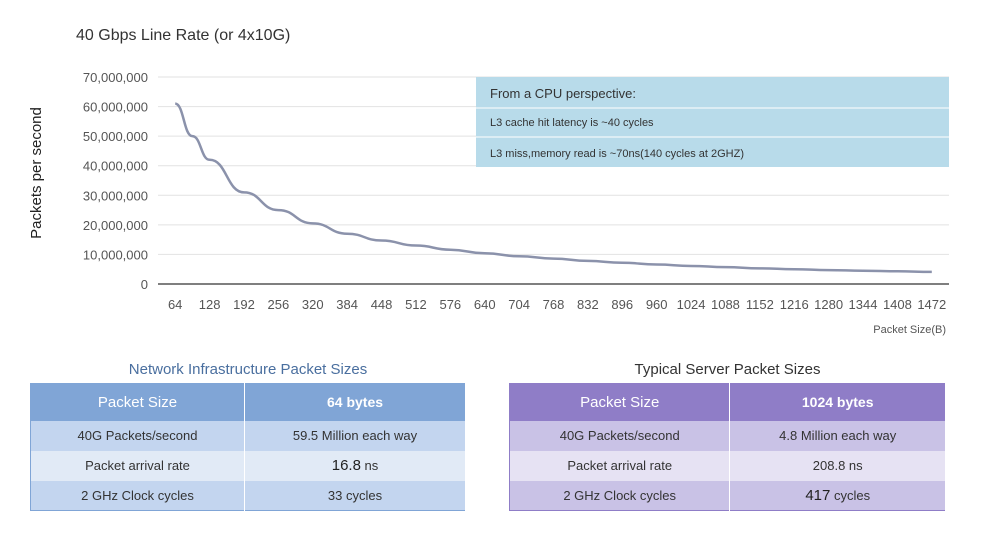 This screenshot has width=981, height=555. What do you see at coordinates (313, 304) in the screenshot?
I see `x-tick-label: 320` at bounding box center [313, 304].